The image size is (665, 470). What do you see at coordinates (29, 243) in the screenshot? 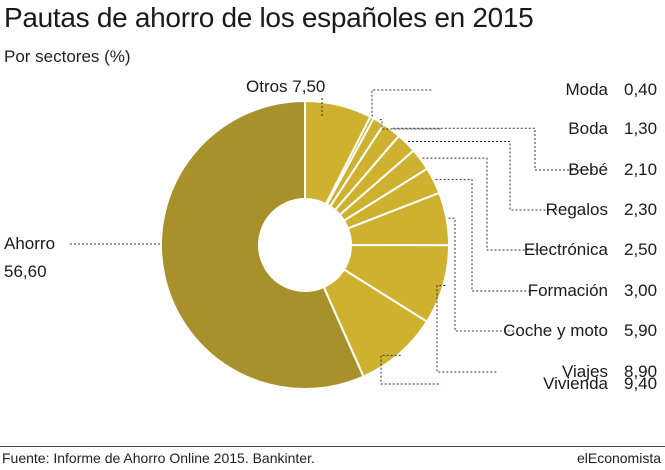
I see `label-ahorro: Ahorro` at bounding box center [29, 243].